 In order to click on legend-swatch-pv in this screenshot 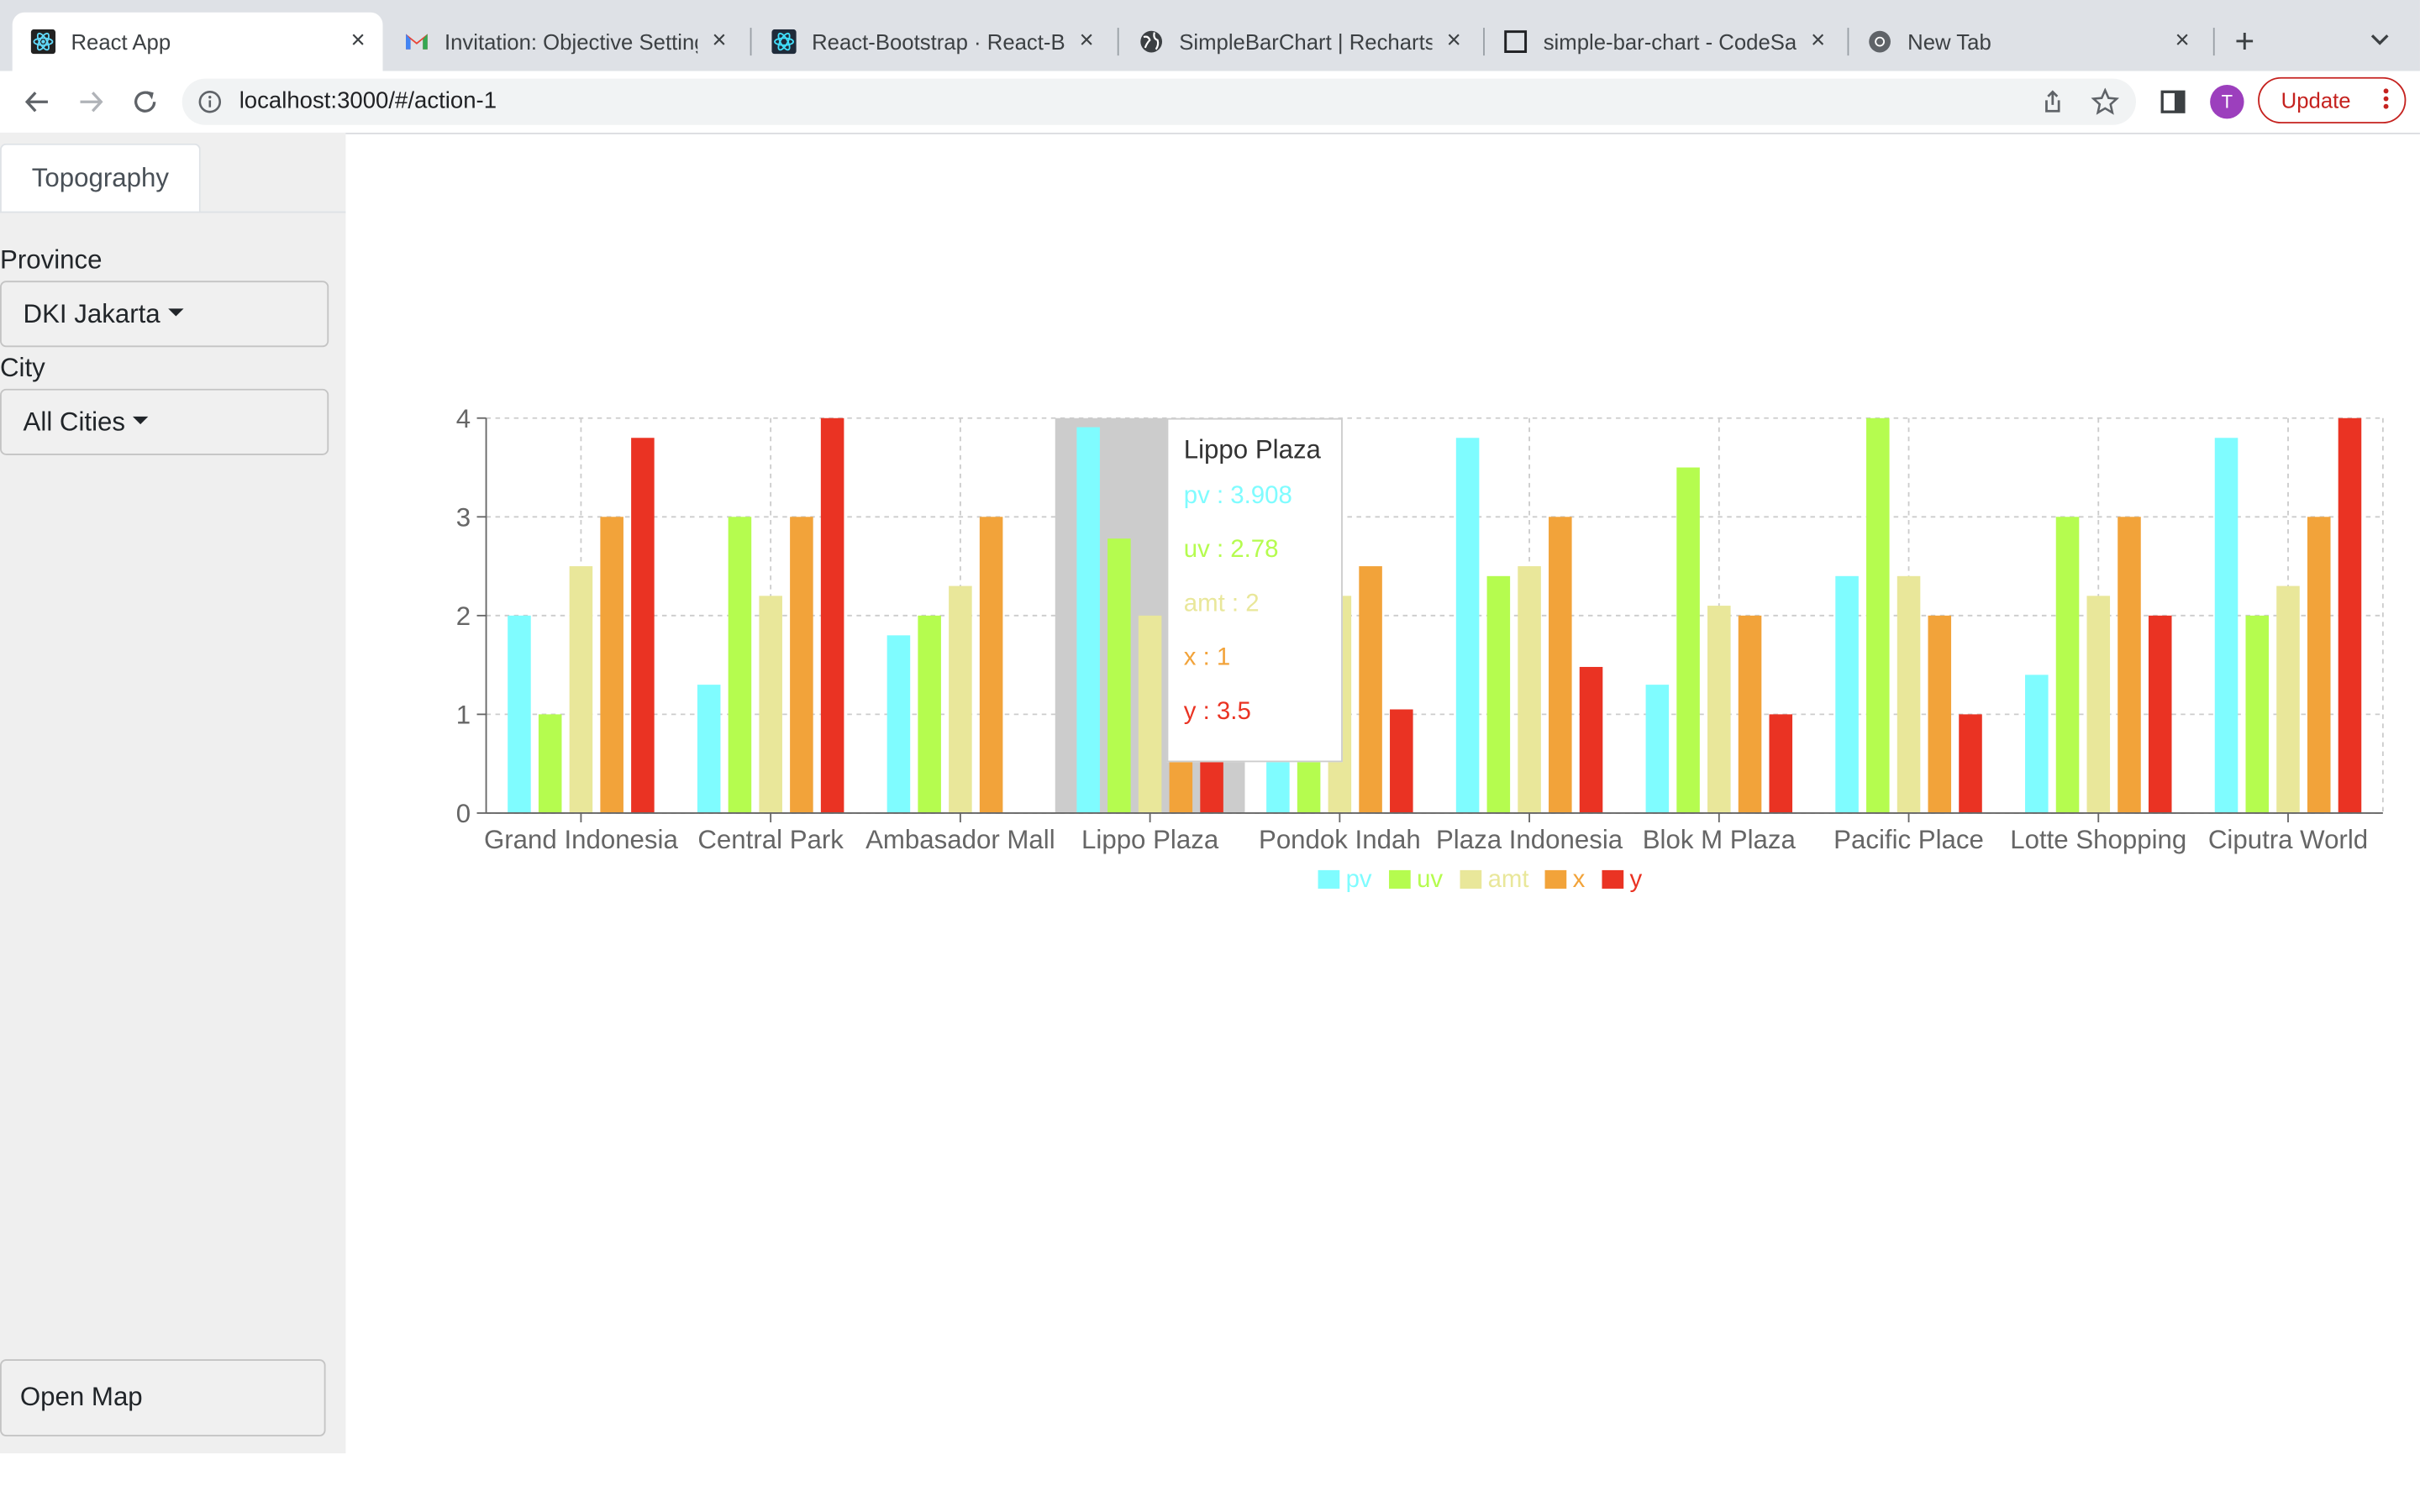, I will do `click(1329, 879)`.